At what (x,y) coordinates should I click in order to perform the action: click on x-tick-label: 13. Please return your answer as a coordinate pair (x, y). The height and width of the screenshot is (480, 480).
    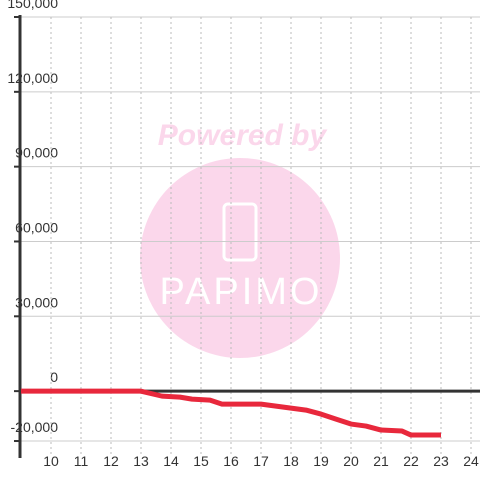
    Looking at the image, I should click on (141, 461).